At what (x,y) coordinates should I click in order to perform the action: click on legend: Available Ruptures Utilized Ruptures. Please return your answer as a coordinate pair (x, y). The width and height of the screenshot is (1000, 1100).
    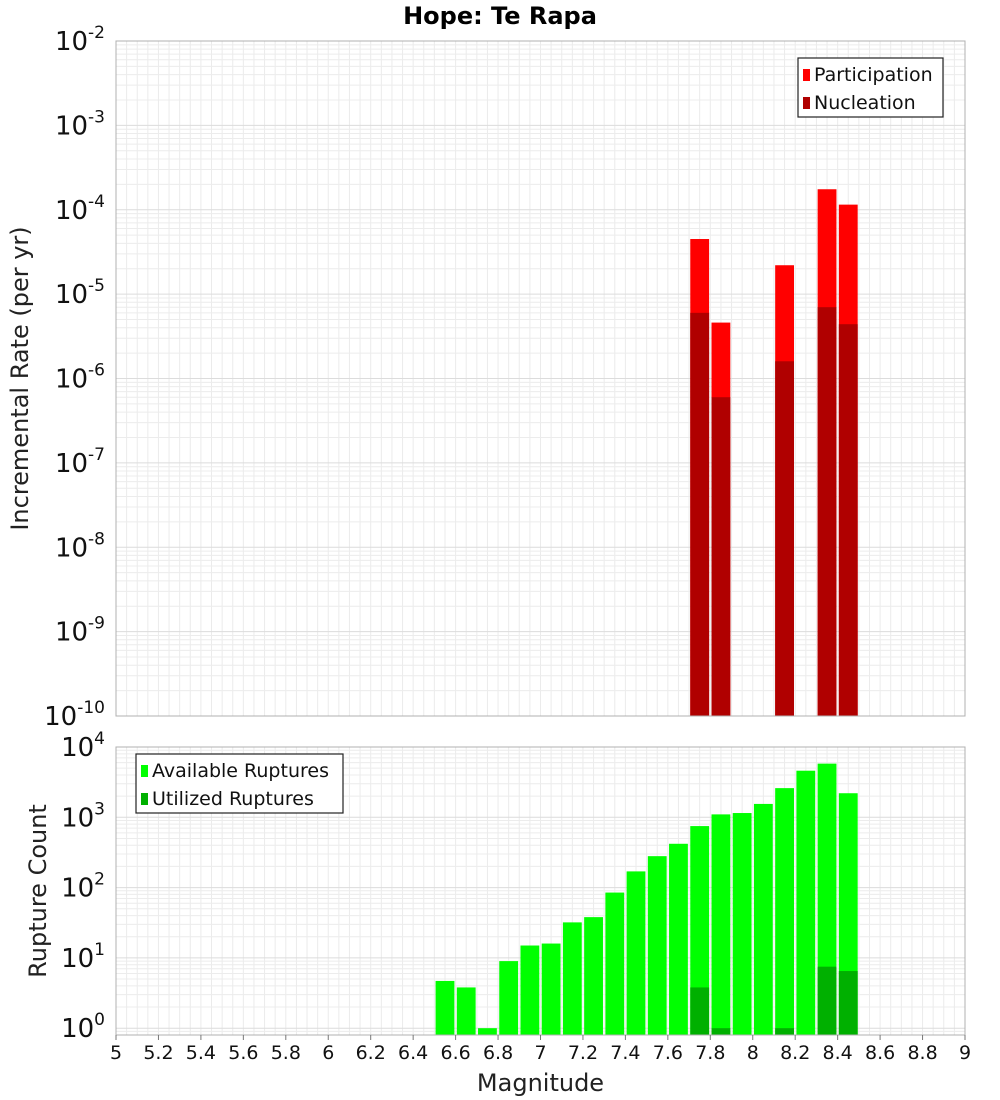
    Looking at the image, I should click on (239, 783).